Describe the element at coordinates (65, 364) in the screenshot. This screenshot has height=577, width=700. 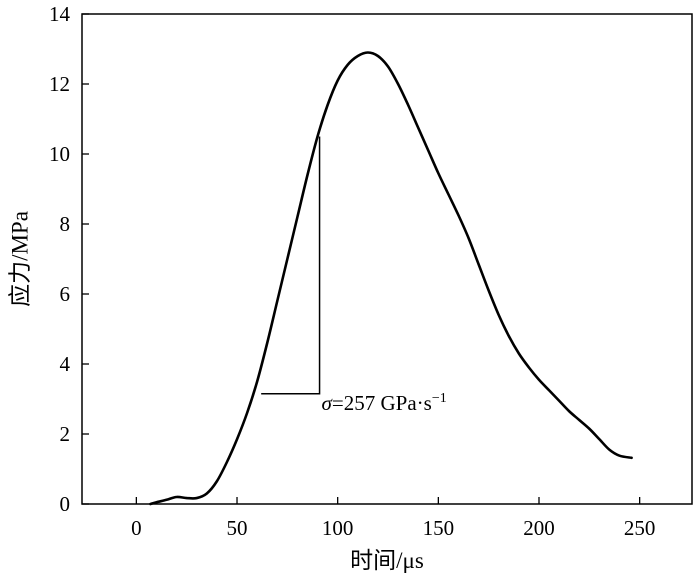
I see `y-tick-label: 4` at that location.